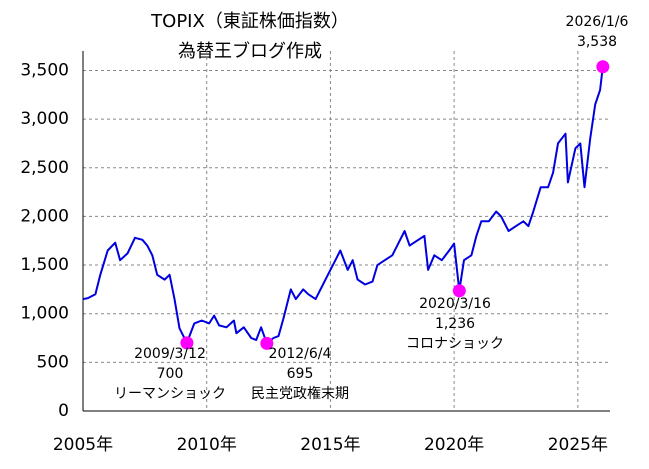 This screenshot has width=649, height=469. I want to click on y-tick-label: 2,000, so click(44, 216).